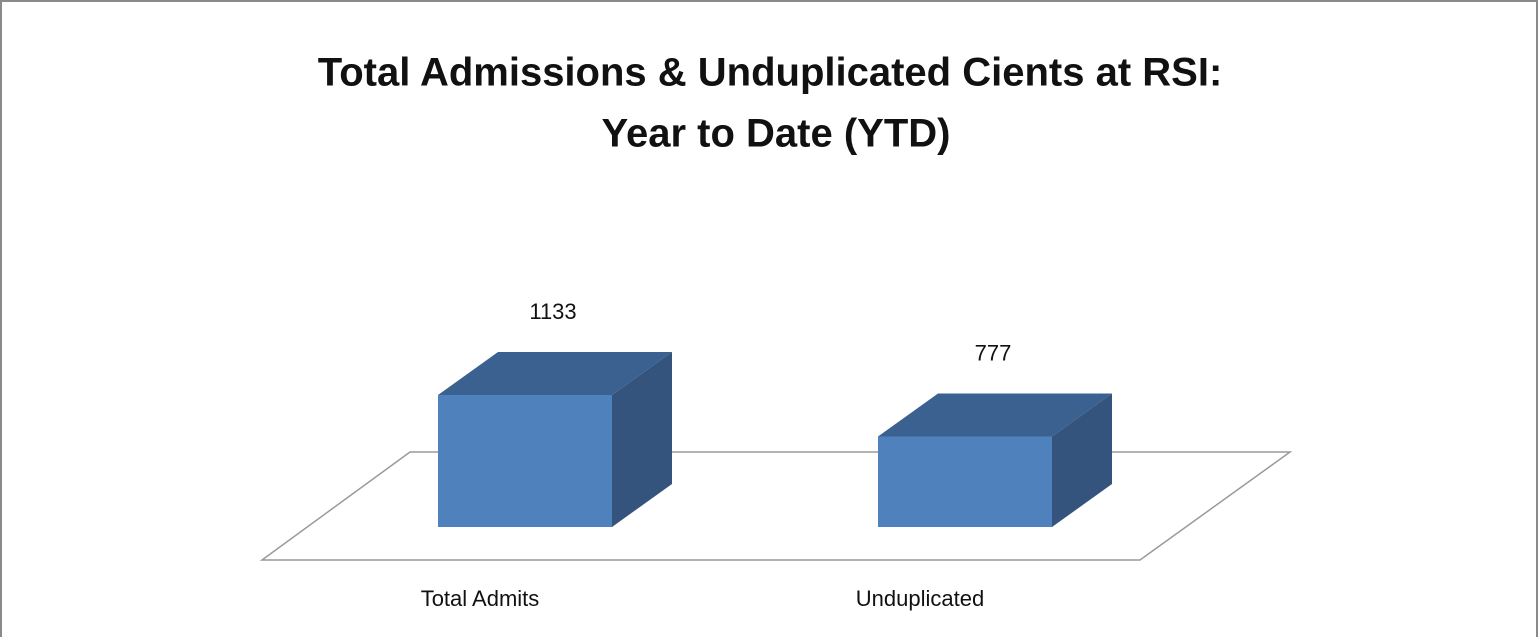 The image size is (1538, 637). I want to click on x-tick-label: Unduplicated, so click(920, 598).